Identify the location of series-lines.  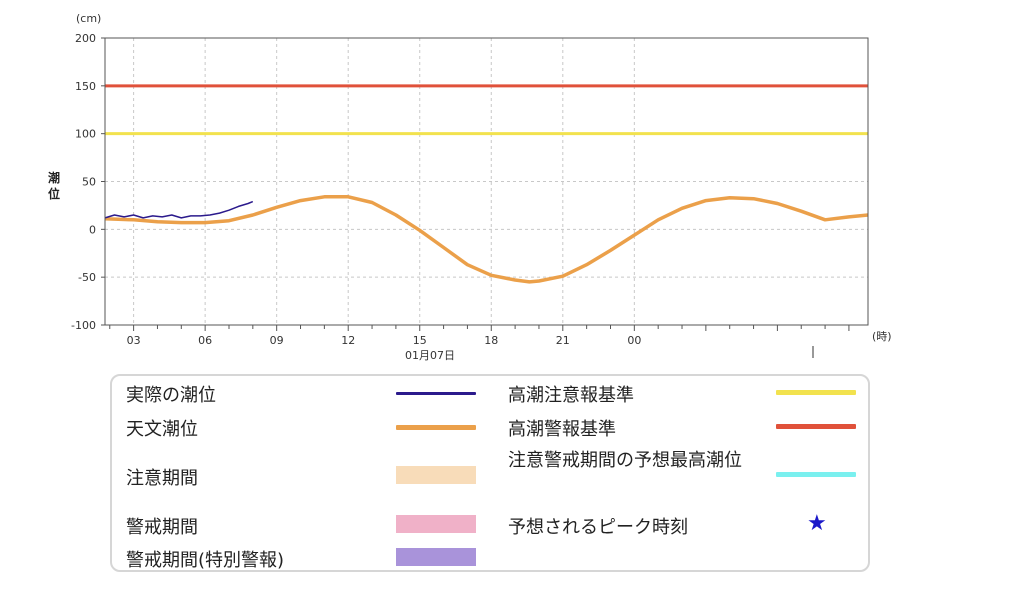
(486, 239).